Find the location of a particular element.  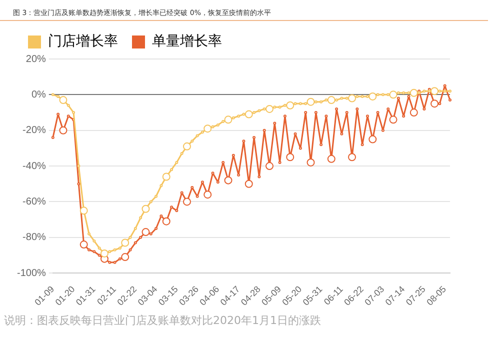

y-tick-label: -40% is located at coordinates (34, 166).